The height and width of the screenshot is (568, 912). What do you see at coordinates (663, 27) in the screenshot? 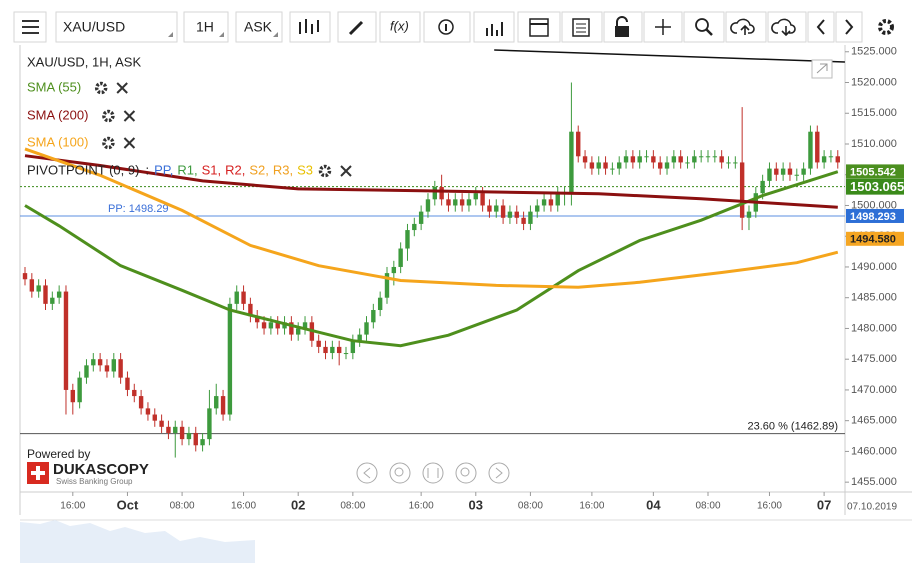
I see `crosshair-button` at bounding box center [663, 27].